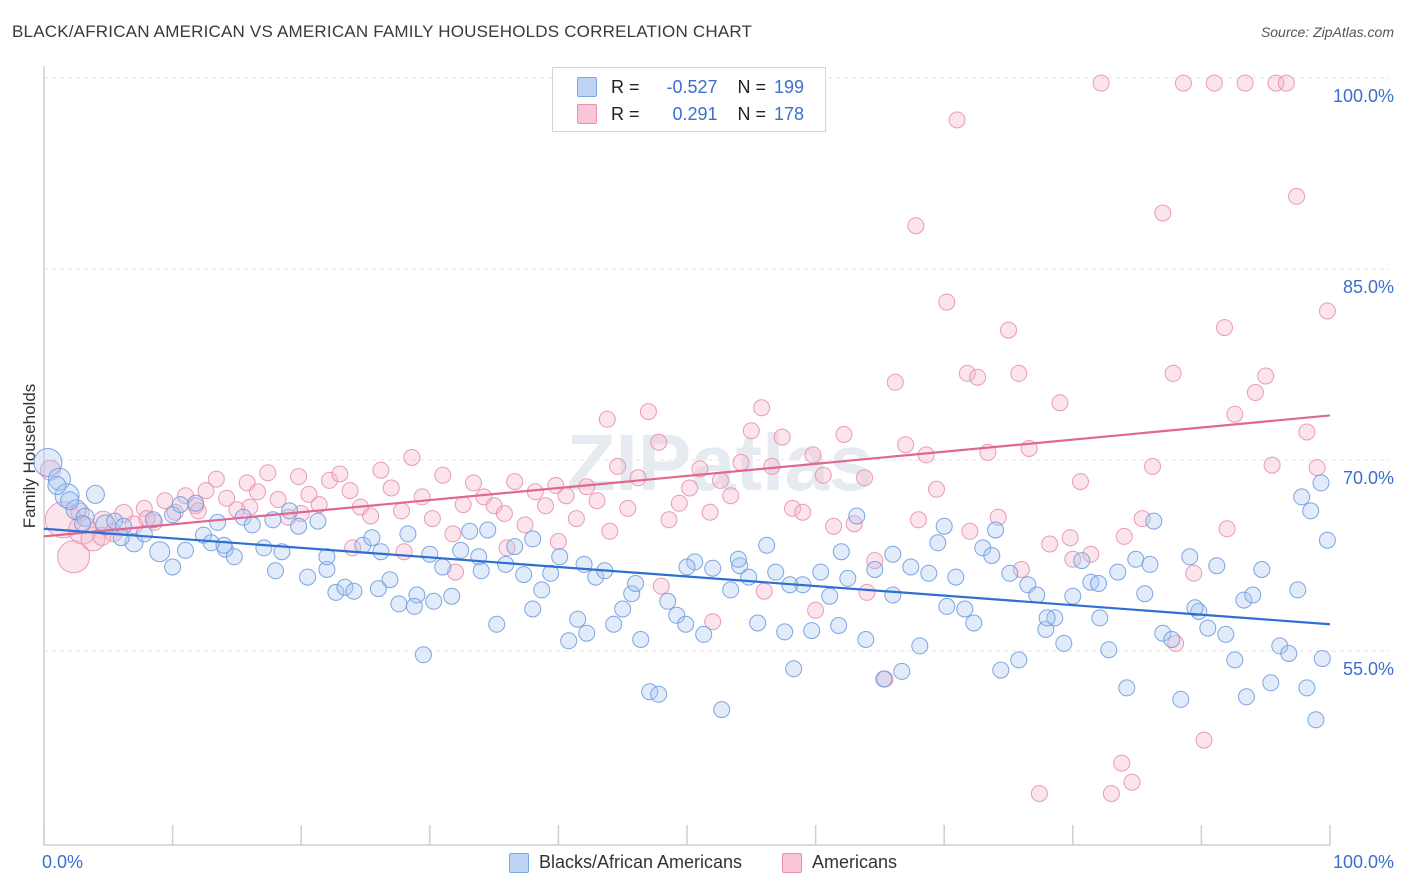  Describe the element at coordinates (518, 862) in the screenshot. I see `series-legend-swatch-blue` at that location.